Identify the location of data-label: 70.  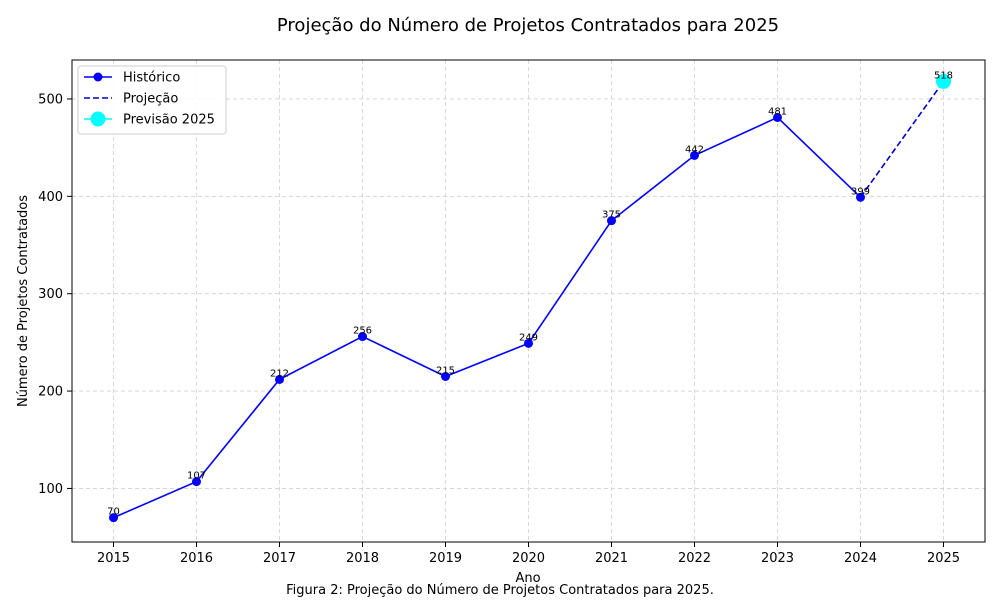
(113, 512).